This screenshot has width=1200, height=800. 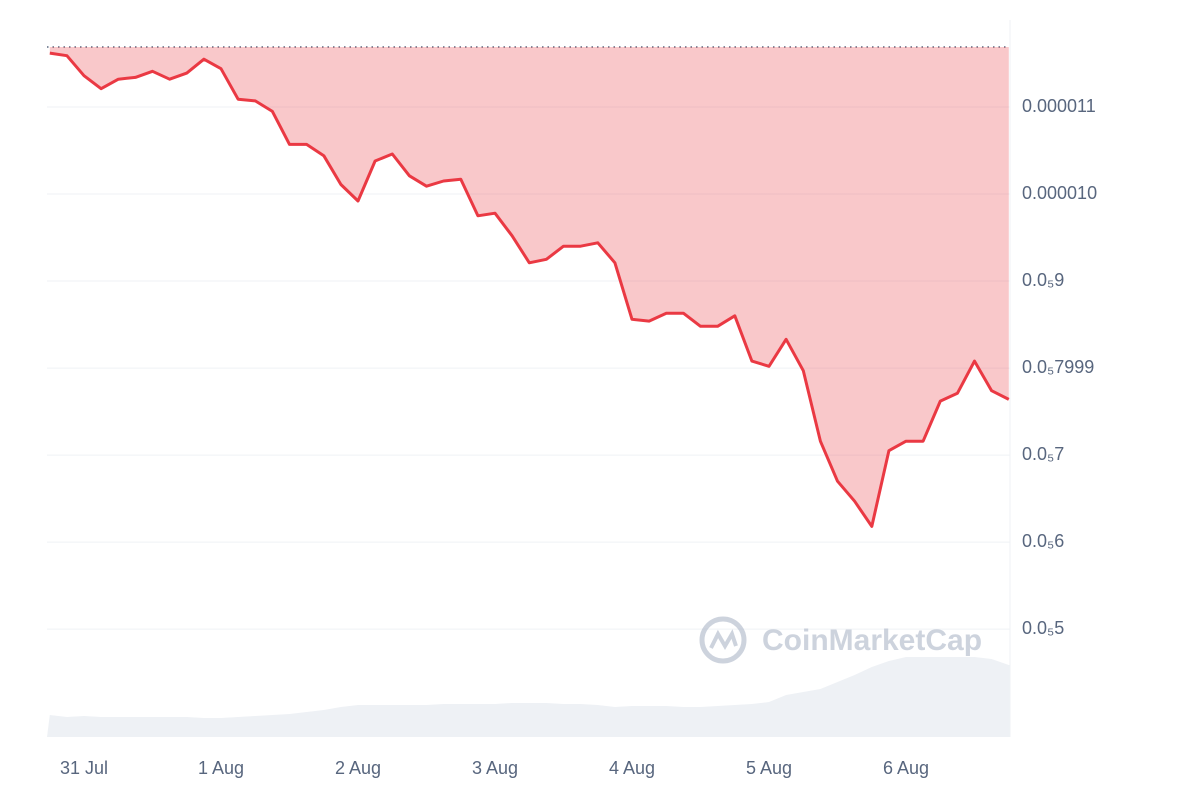 I want to click on watermark-logo, so click(x=723, y=640).